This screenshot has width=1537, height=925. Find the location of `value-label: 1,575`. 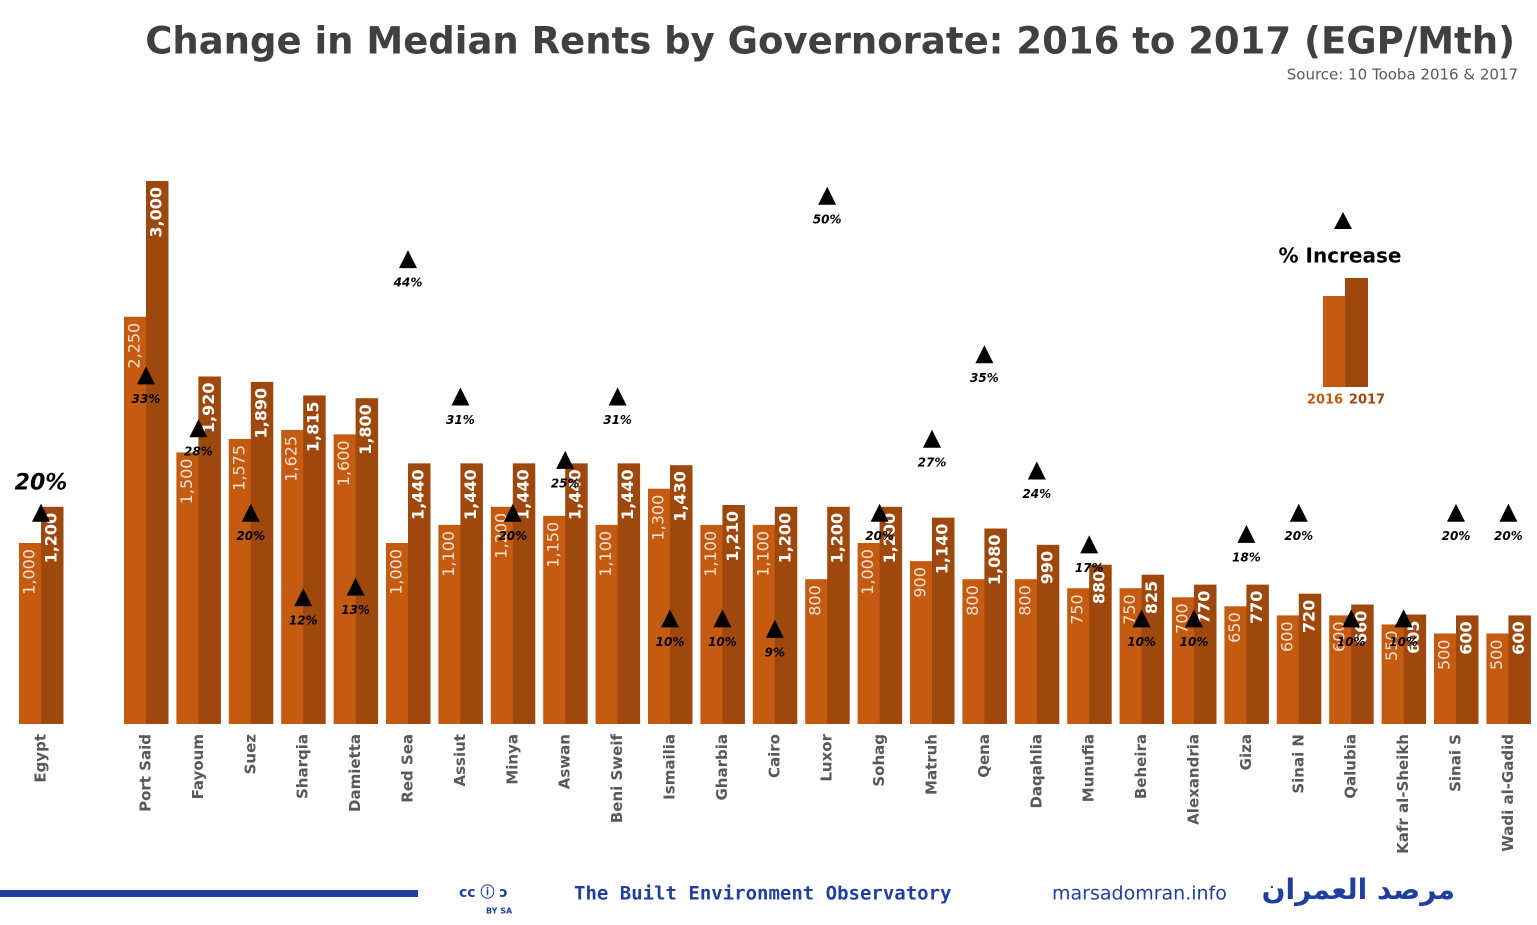

value-label: 1,575 is located at coordinates (238, 468).